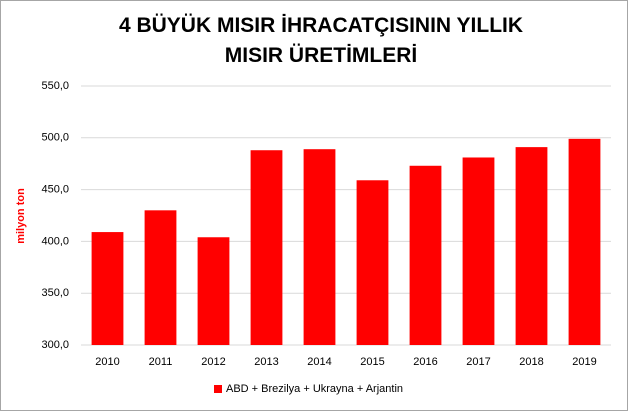 This screenshot has height=411, width=628. Describe the element at coordinates (213, 362) in the screenshot. I see `x-tick-label: 2012` at that location.